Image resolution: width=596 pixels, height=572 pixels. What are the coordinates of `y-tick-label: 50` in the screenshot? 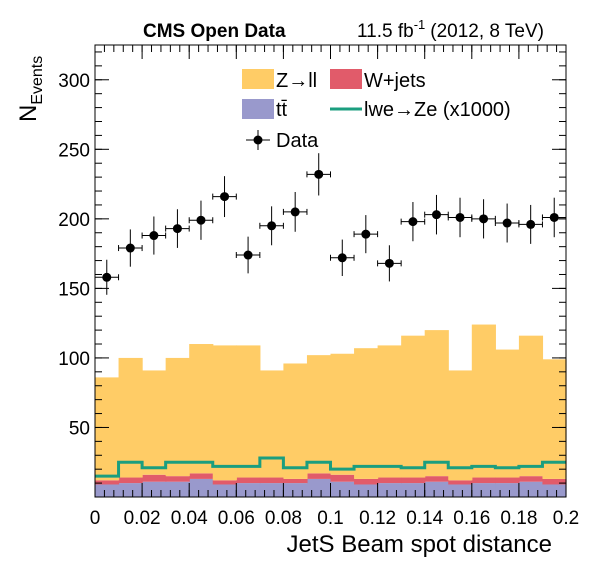 It's located at (79, 428).